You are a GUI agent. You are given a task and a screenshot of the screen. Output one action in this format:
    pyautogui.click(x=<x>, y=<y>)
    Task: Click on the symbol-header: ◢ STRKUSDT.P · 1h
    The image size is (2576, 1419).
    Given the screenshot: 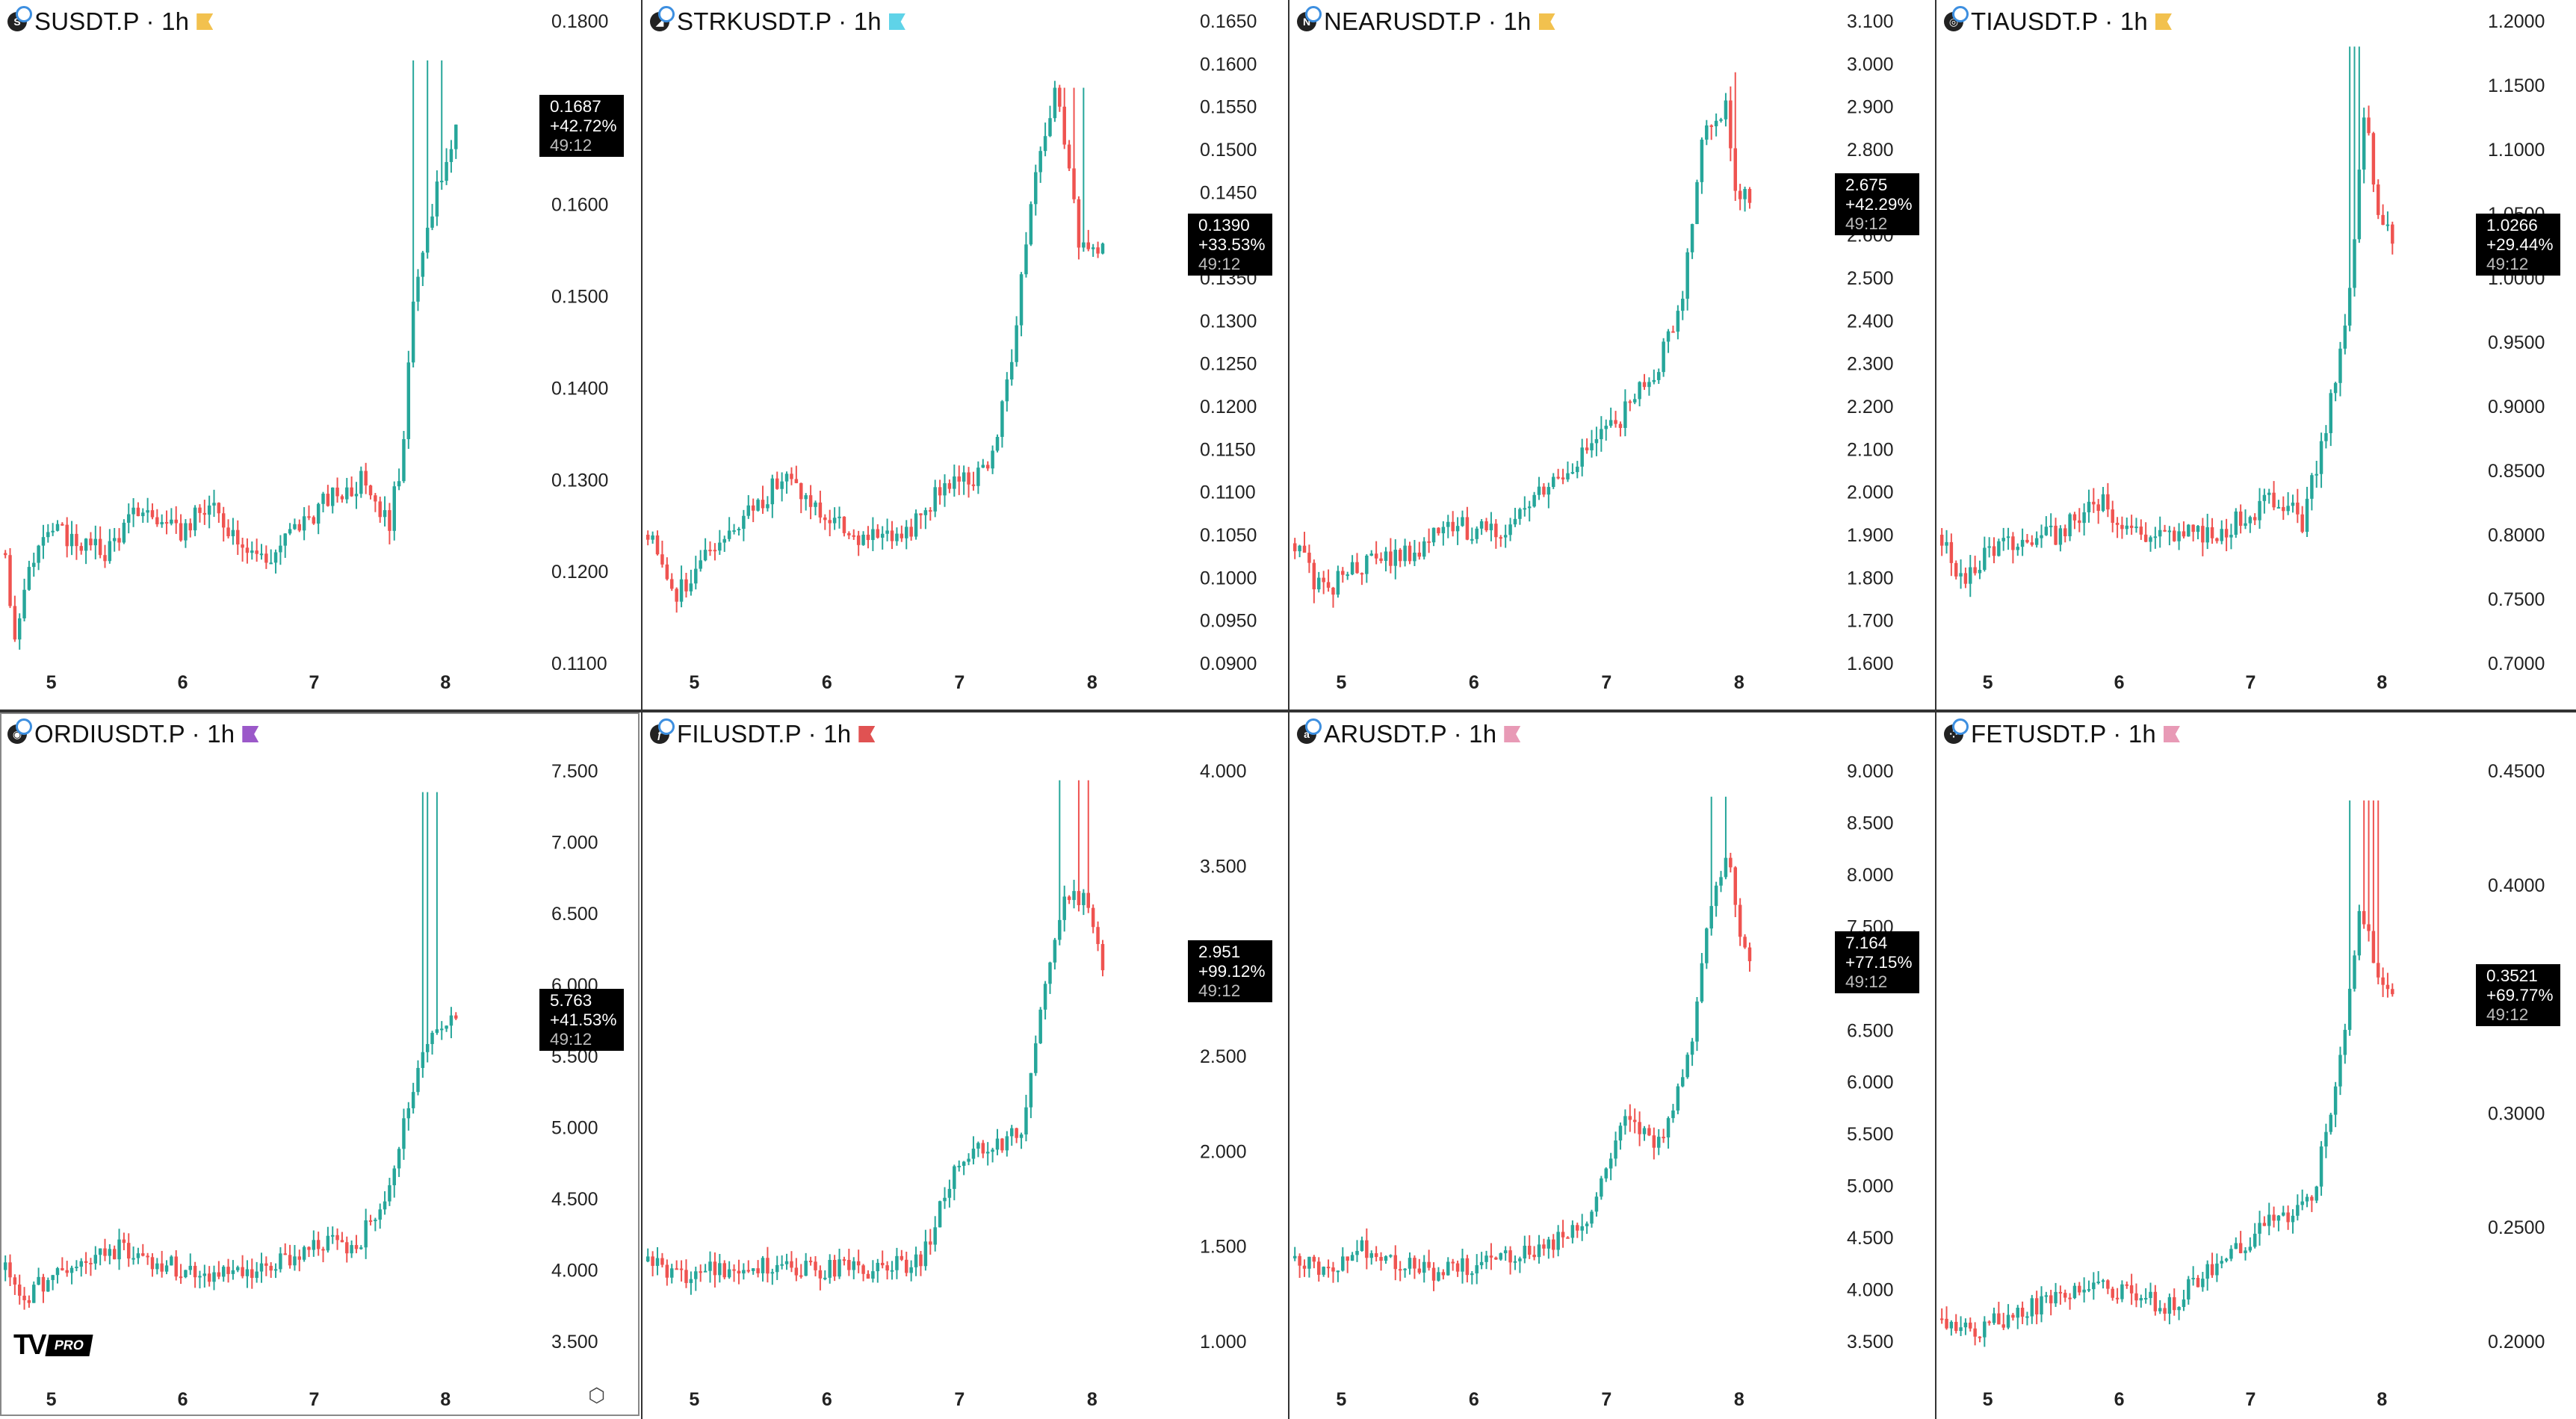 What is the action you would take?
    pyautogui.click(x=777, y=21)
    